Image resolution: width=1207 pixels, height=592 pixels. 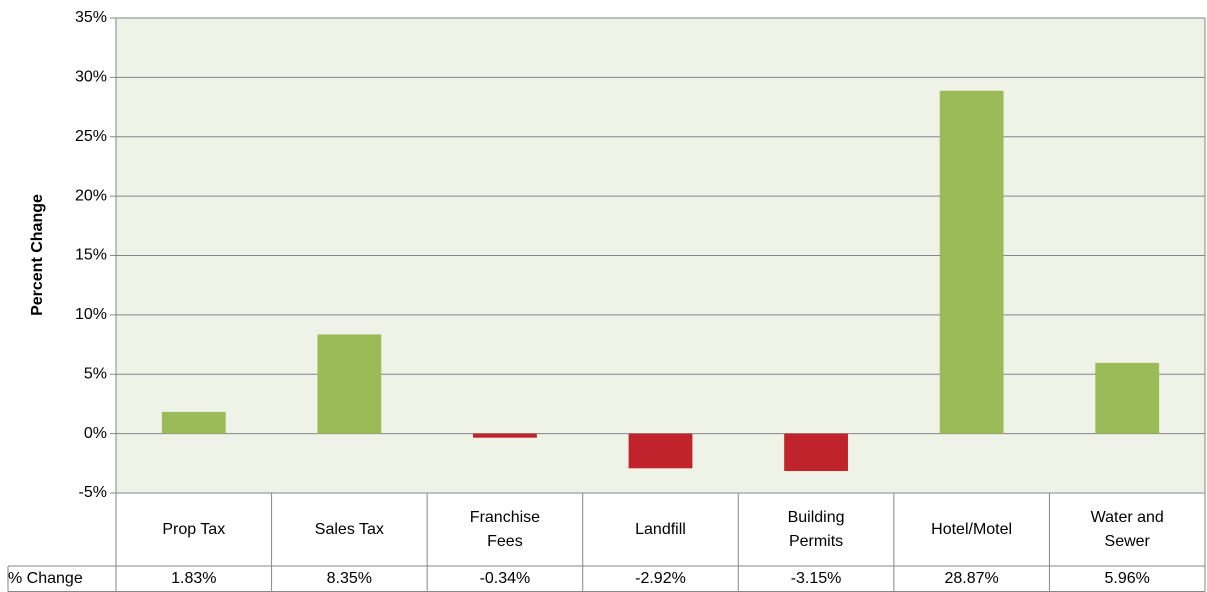 I want to click on value-label: 8.35%, so click(x=350, y=579).